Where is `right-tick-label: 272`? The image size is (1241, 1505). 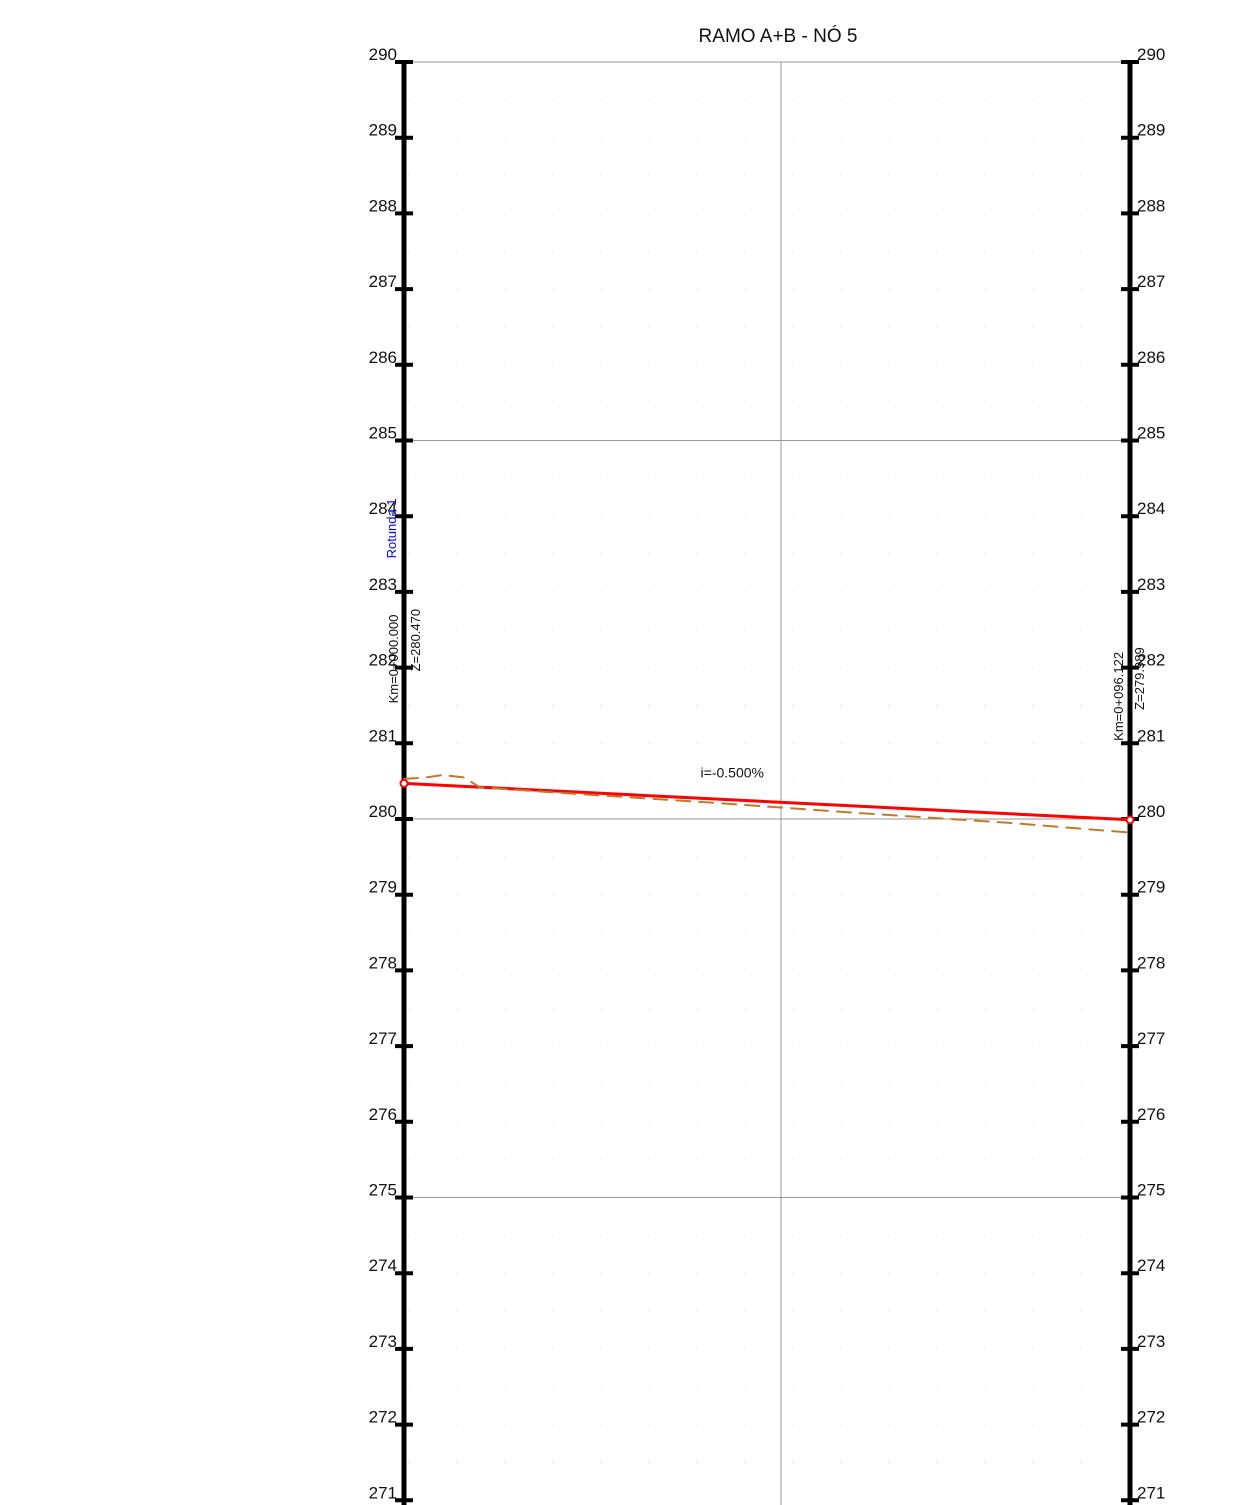 right-tick-label: 272 is located at coordinates (1151, 1417).